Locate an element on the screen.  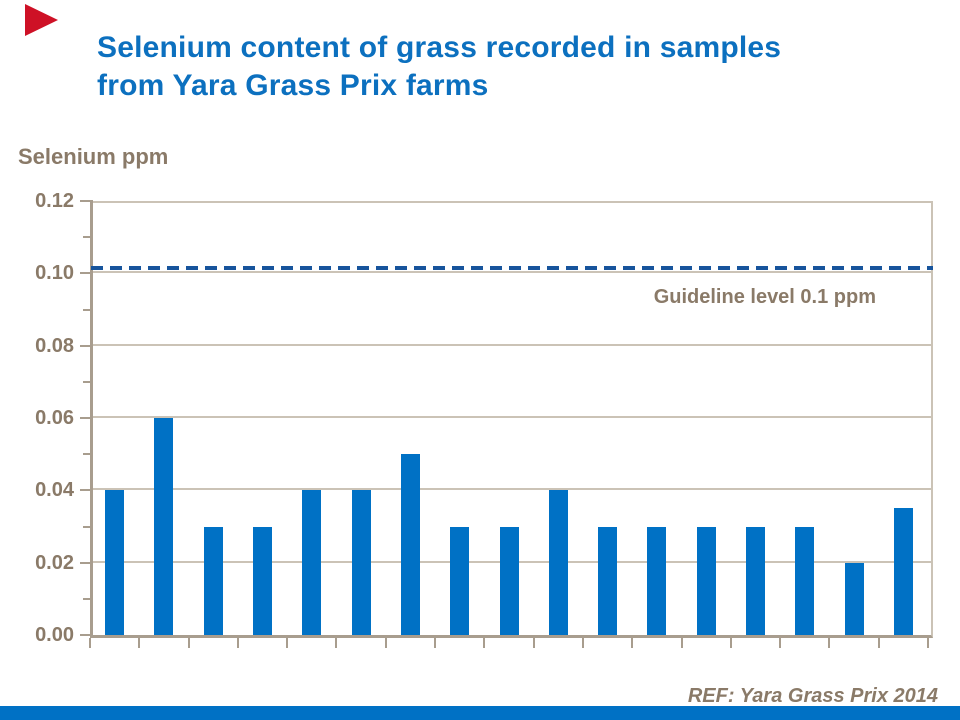
y-axis-tick-label: 0.04 is located at coordinates (54, 490).